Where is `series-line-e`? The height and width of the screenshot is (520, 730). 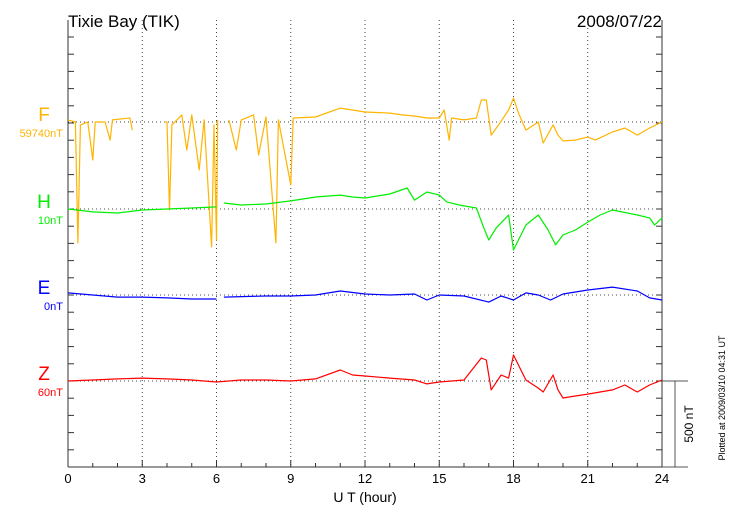 series-line-e is located at coordinates (365, 294).